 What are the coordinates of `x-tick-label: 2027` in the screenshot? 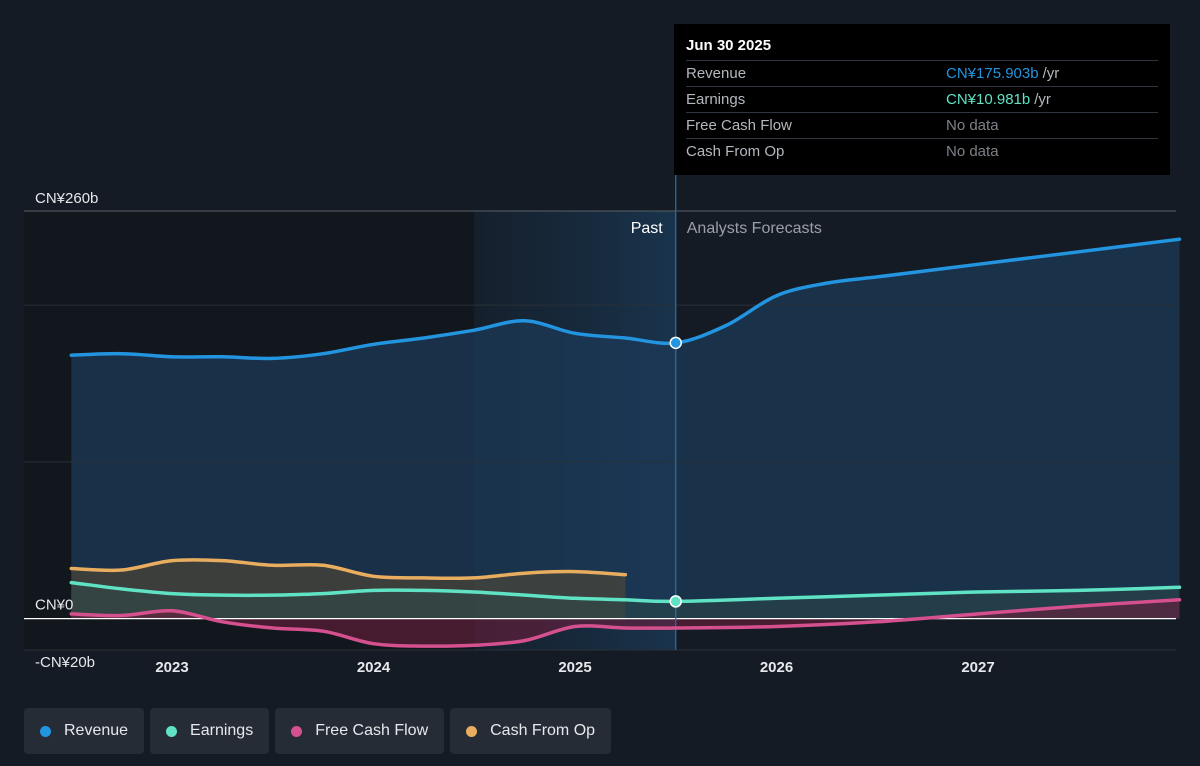 It's located at (977, 667).